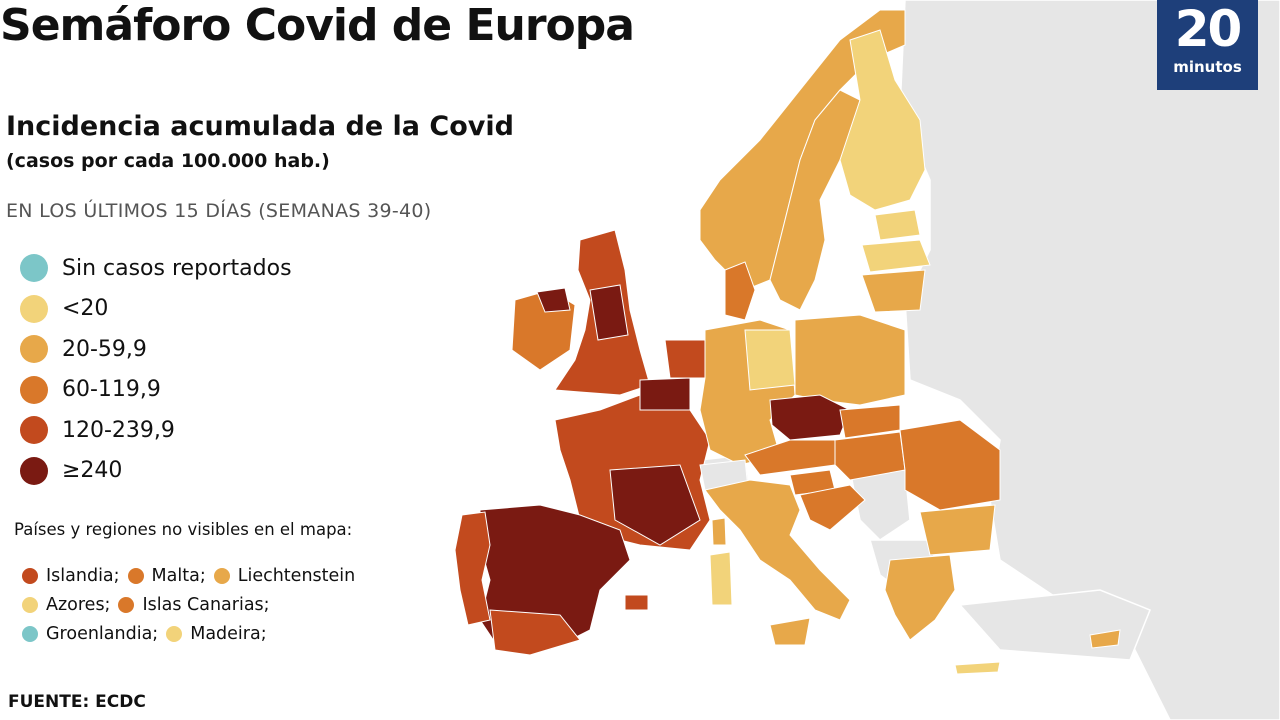  Describe the element at coordinates (882, 120) in the screenshot. I see `country-finland` at that location.